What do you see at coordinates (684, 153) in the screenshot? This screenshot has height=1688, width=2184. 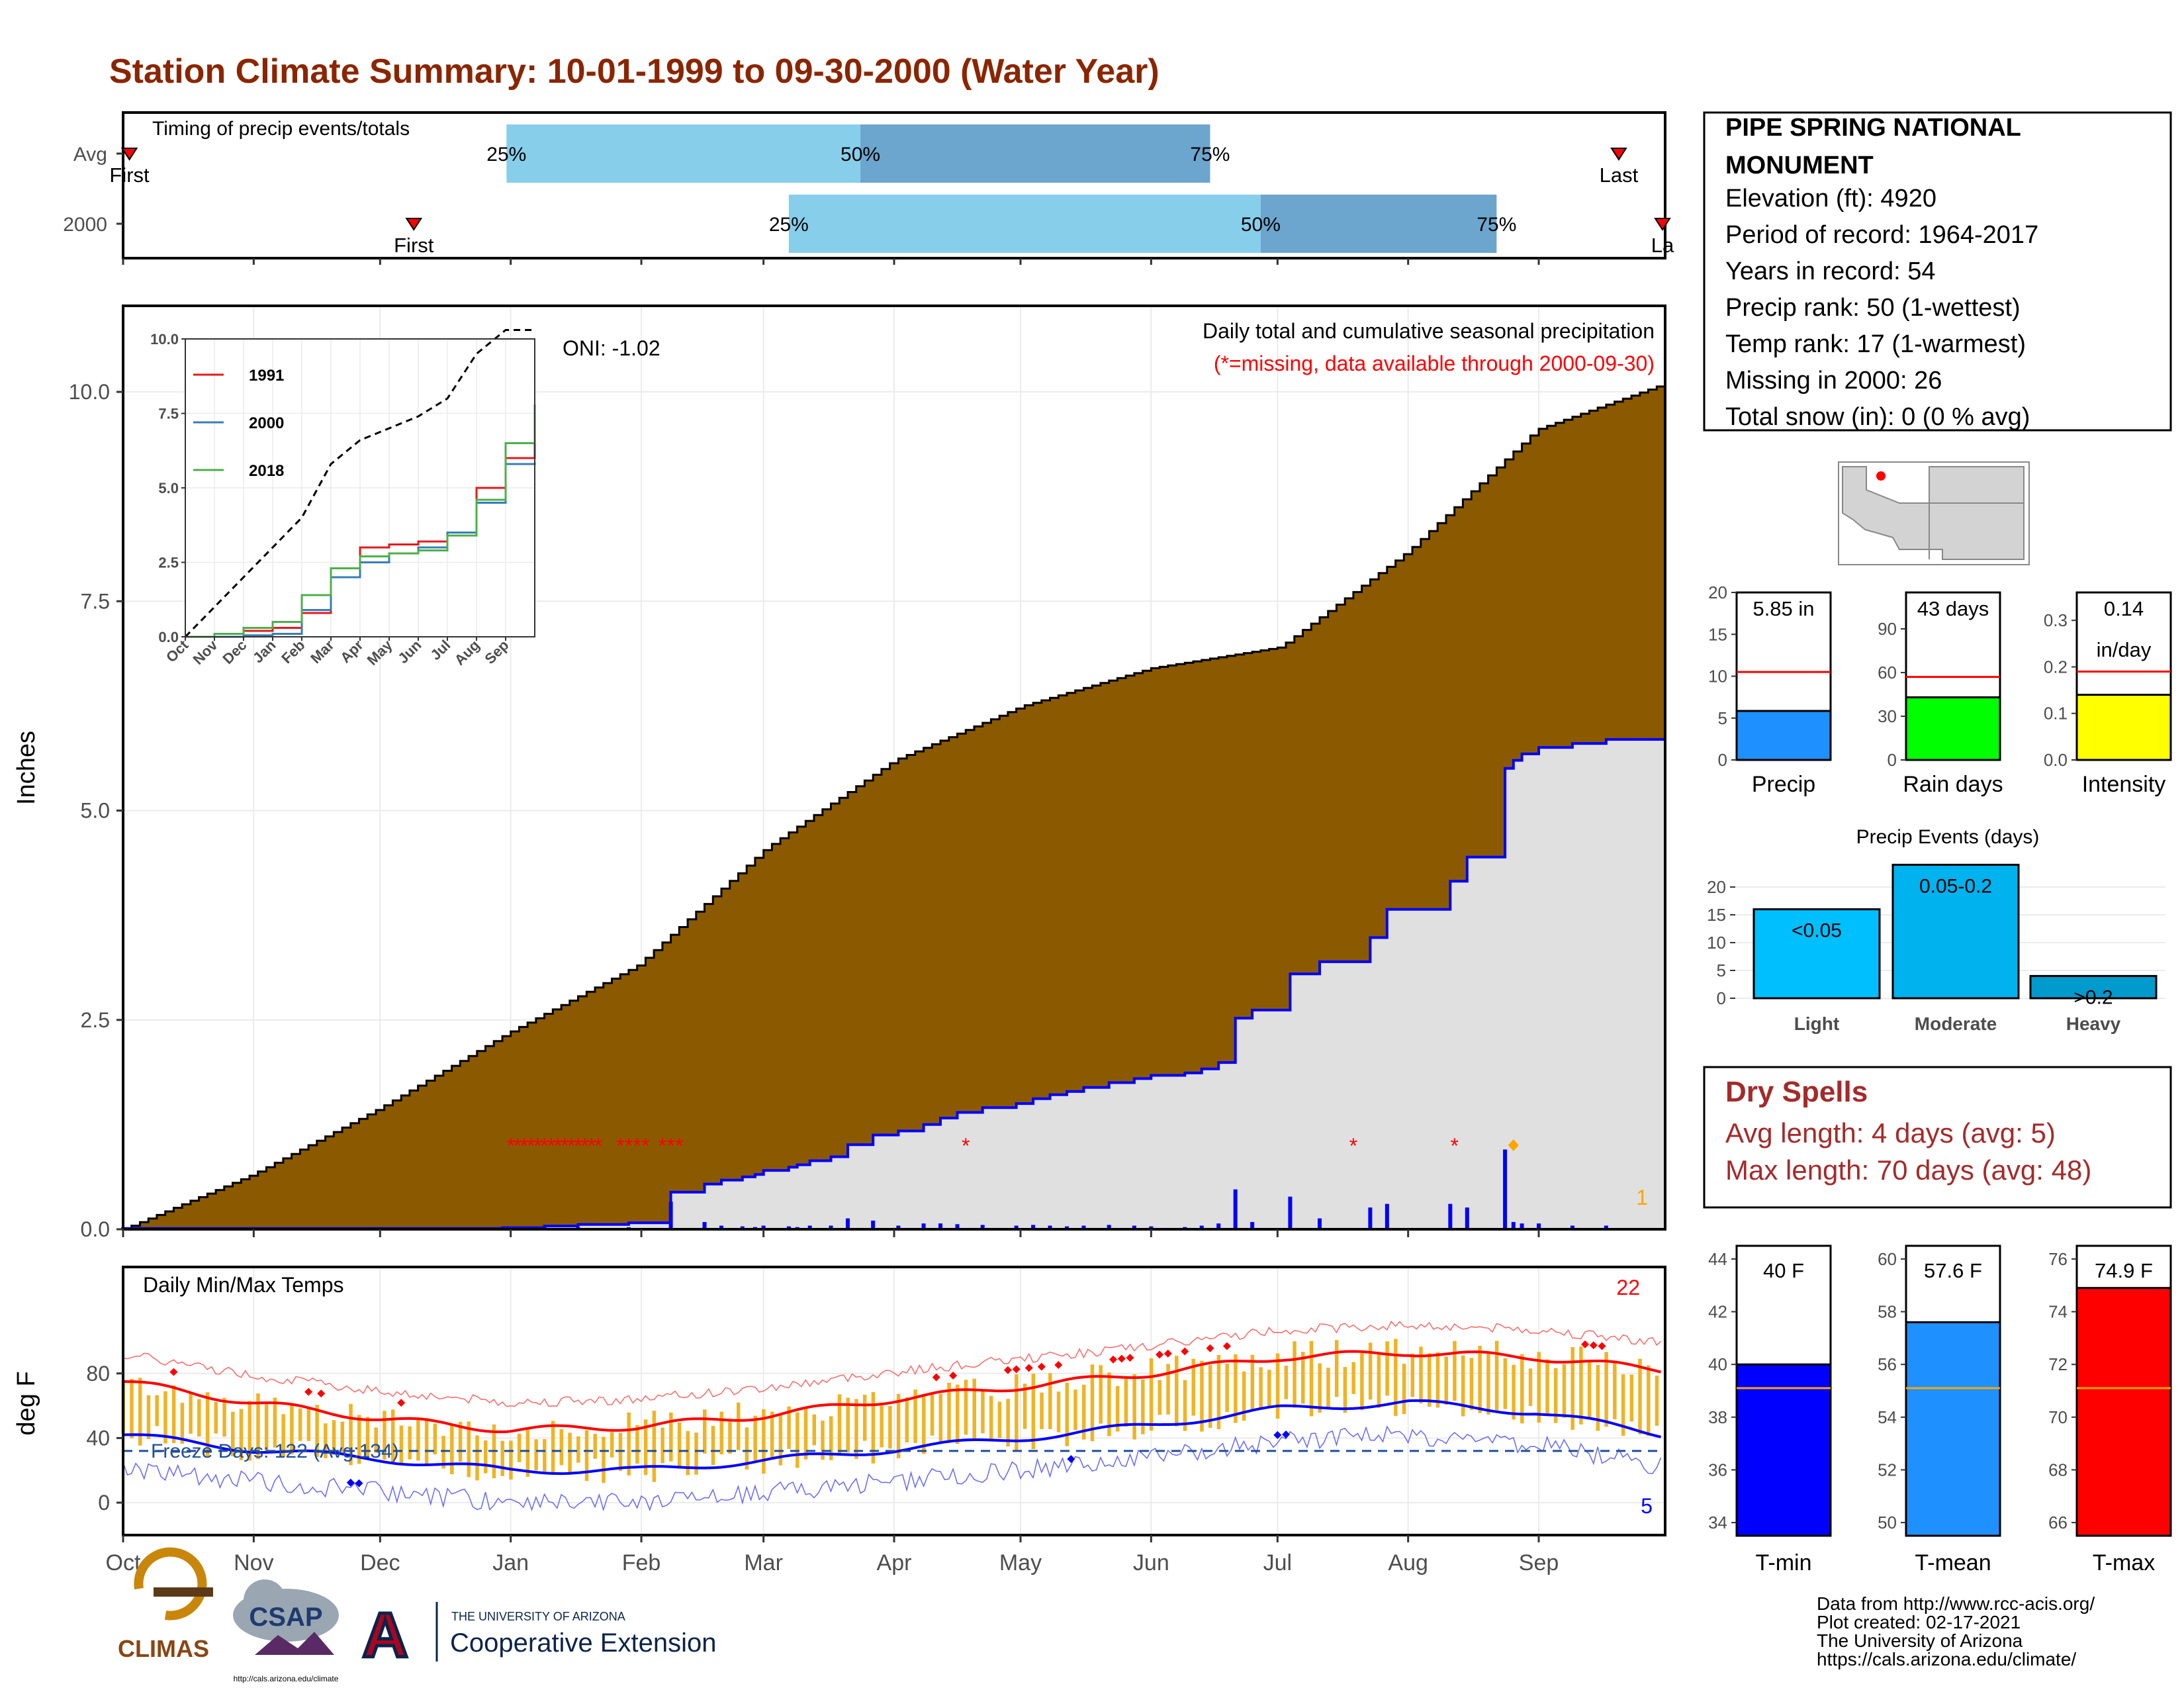 I see `timing-bar-q2` at bounding box center [684, 153].